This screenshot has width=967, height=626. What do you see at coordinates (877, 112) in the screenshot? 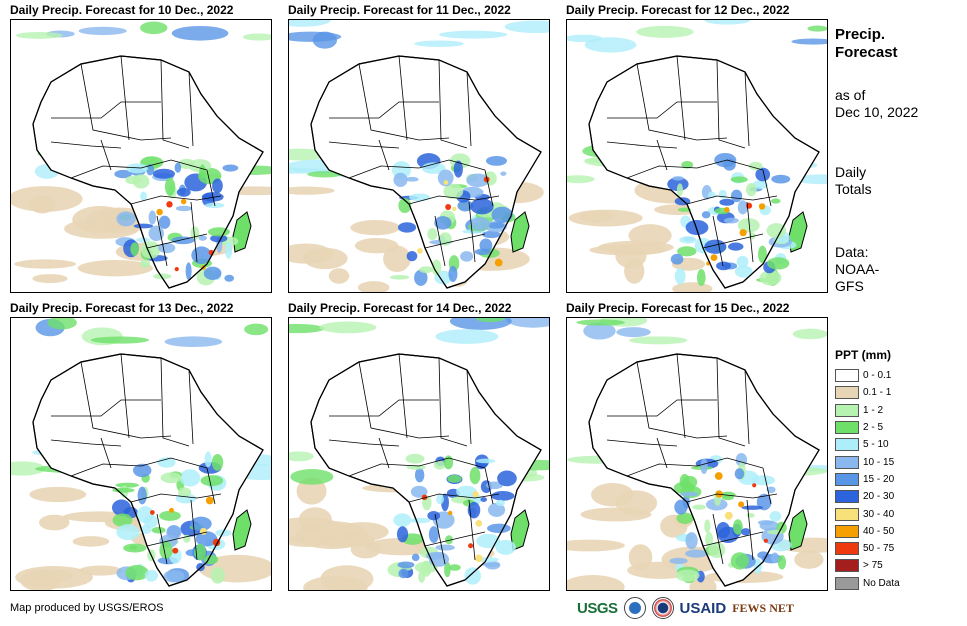
I see `as-of-date: Dec 10, 2022` at bounding box center [877, 112].